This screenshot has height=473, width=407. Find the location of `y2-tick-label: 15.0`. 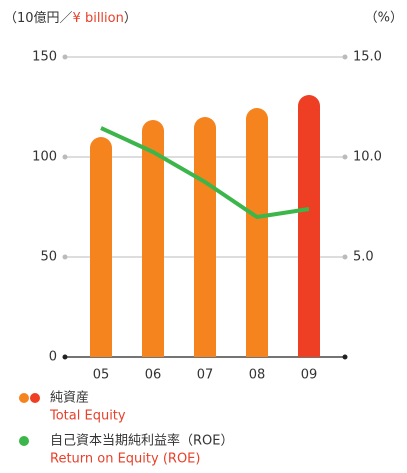

y2-tick-label: 15.0 is located at coordinates (367, 57).